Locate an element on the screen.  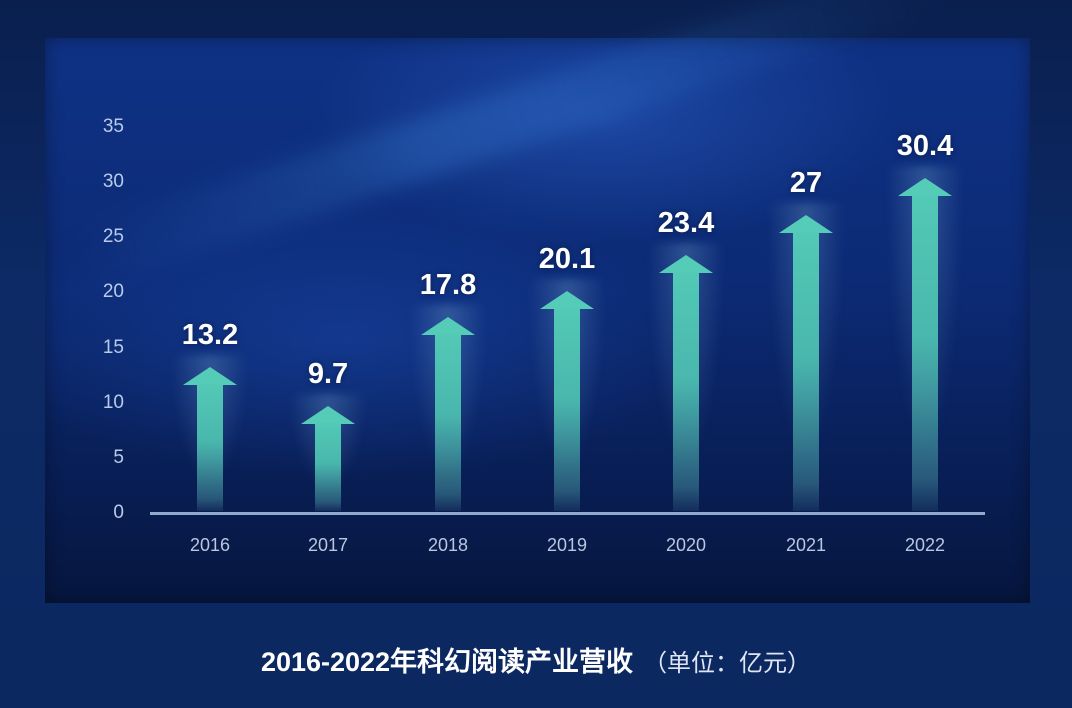
y-tick-label: 5 is located at coordinates (118, 457).